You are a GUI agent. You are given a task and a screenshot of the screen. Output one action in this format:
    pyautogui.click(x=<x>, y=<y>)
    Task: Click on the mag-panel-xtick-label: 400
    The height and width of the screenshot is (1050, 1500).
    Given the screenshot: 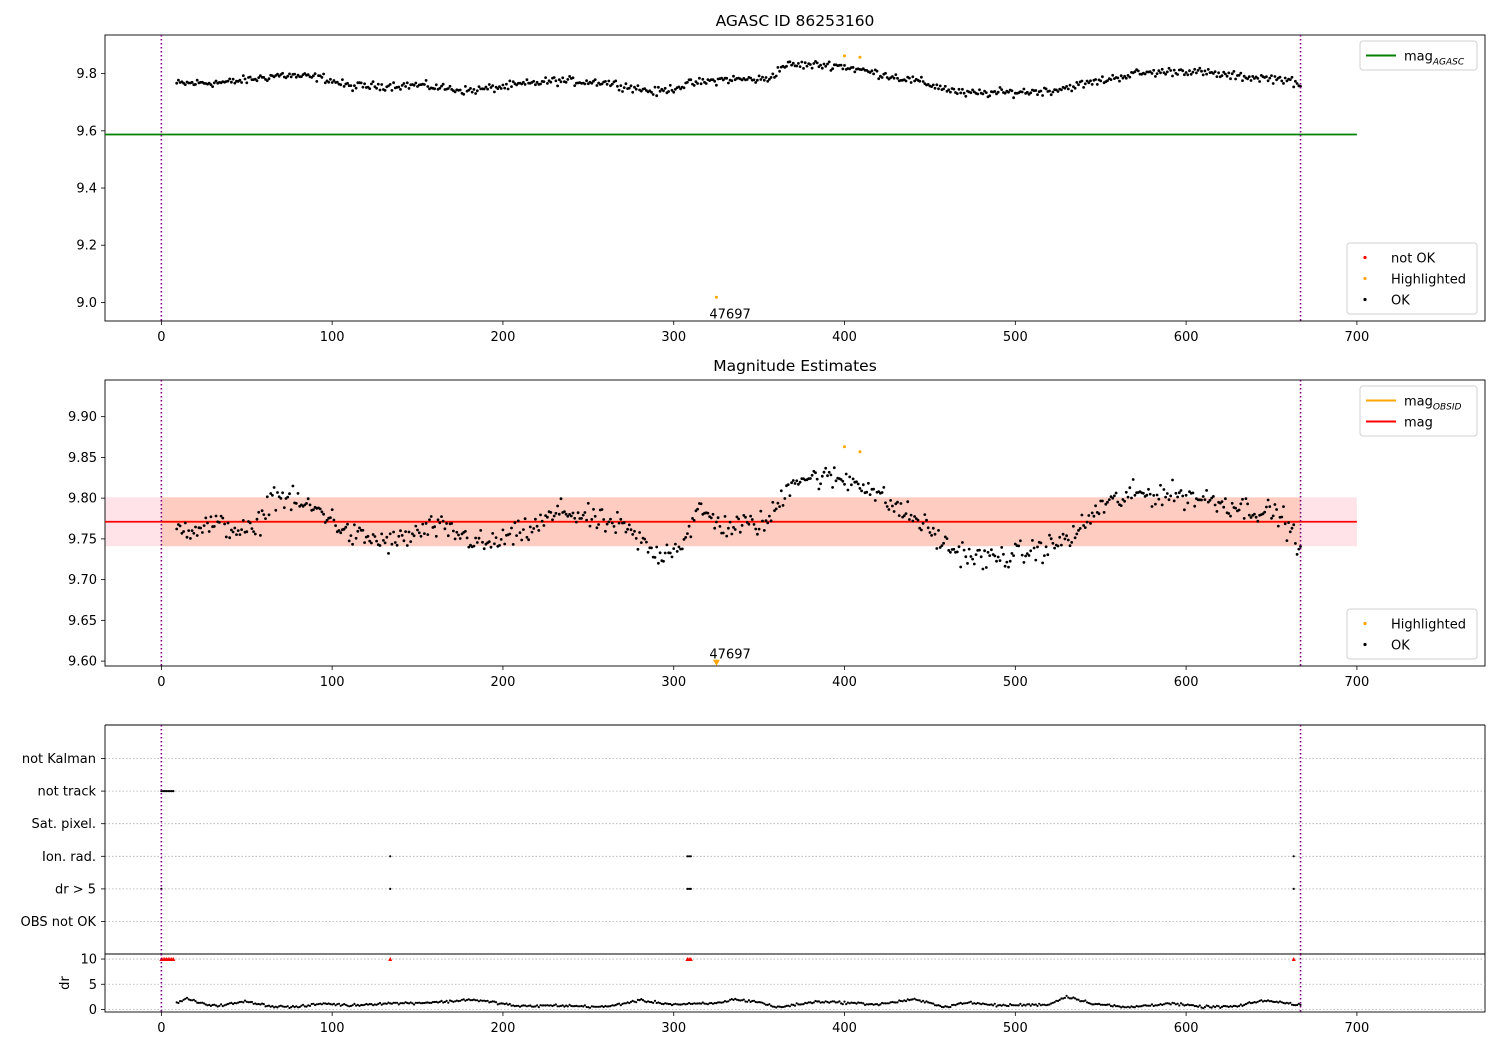 What is the action you would take?
    pyautogui.click(x=844, y=682)
    